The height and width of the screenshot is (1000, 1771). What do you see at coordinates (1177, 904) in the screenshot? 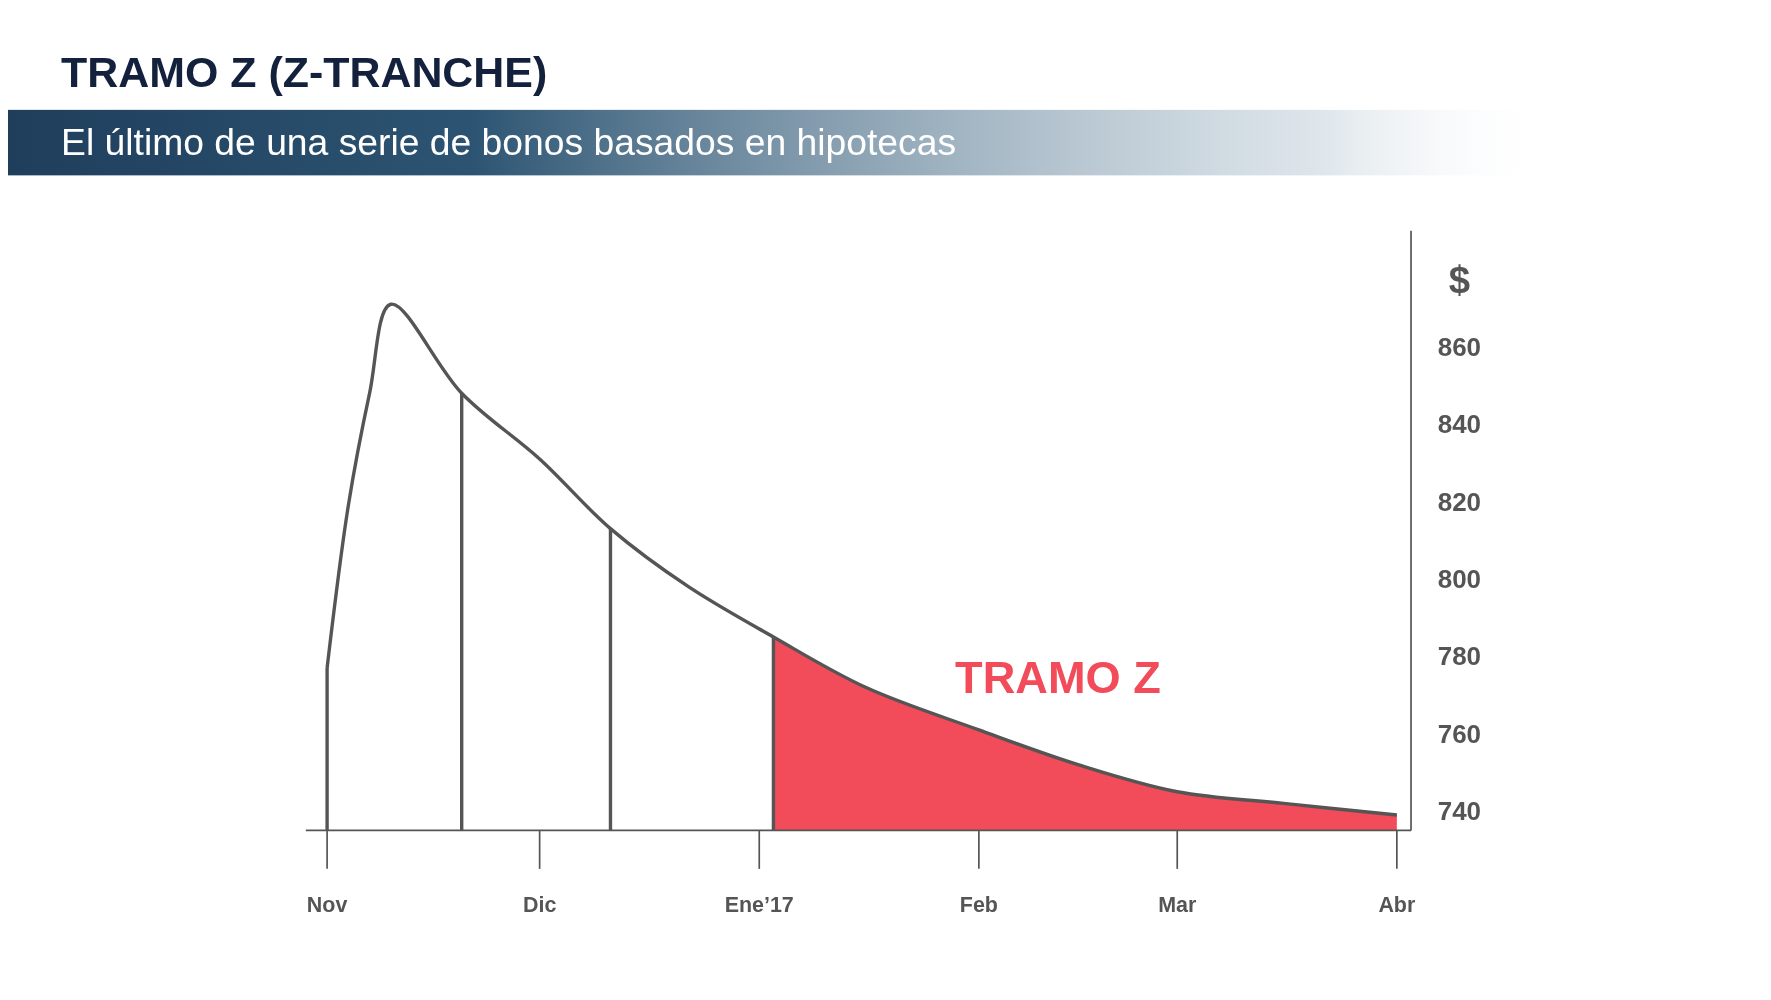
I see `x-tick-label: Mar` at bounding box center [1177, 904].